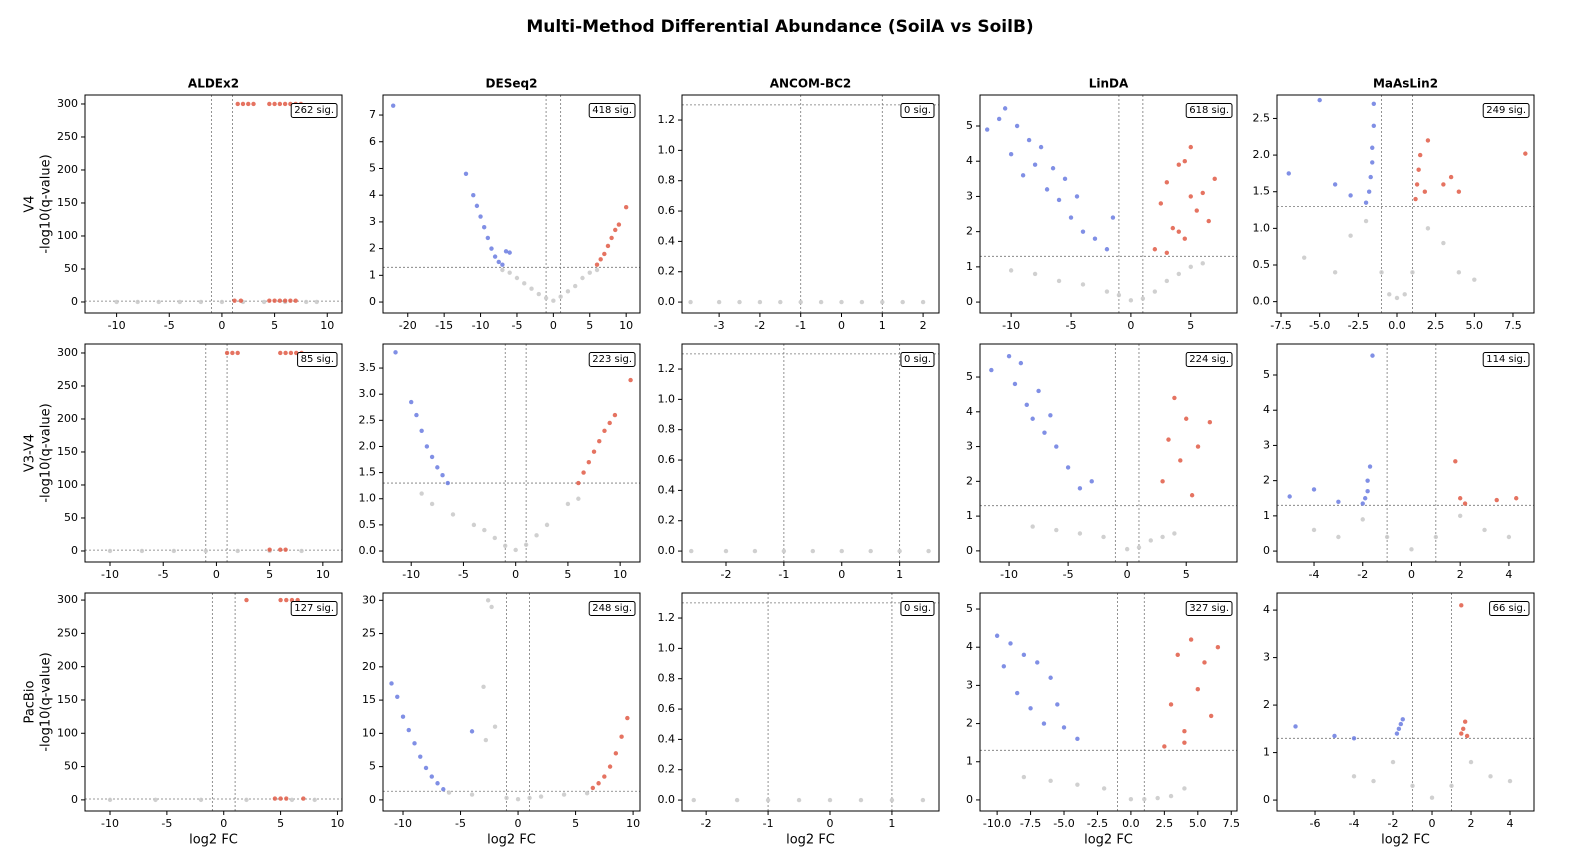  What do you see at coordinates (71, 268) in the screenshot?
I see `y-tick-label: 50` at bounding box center [71, 268].